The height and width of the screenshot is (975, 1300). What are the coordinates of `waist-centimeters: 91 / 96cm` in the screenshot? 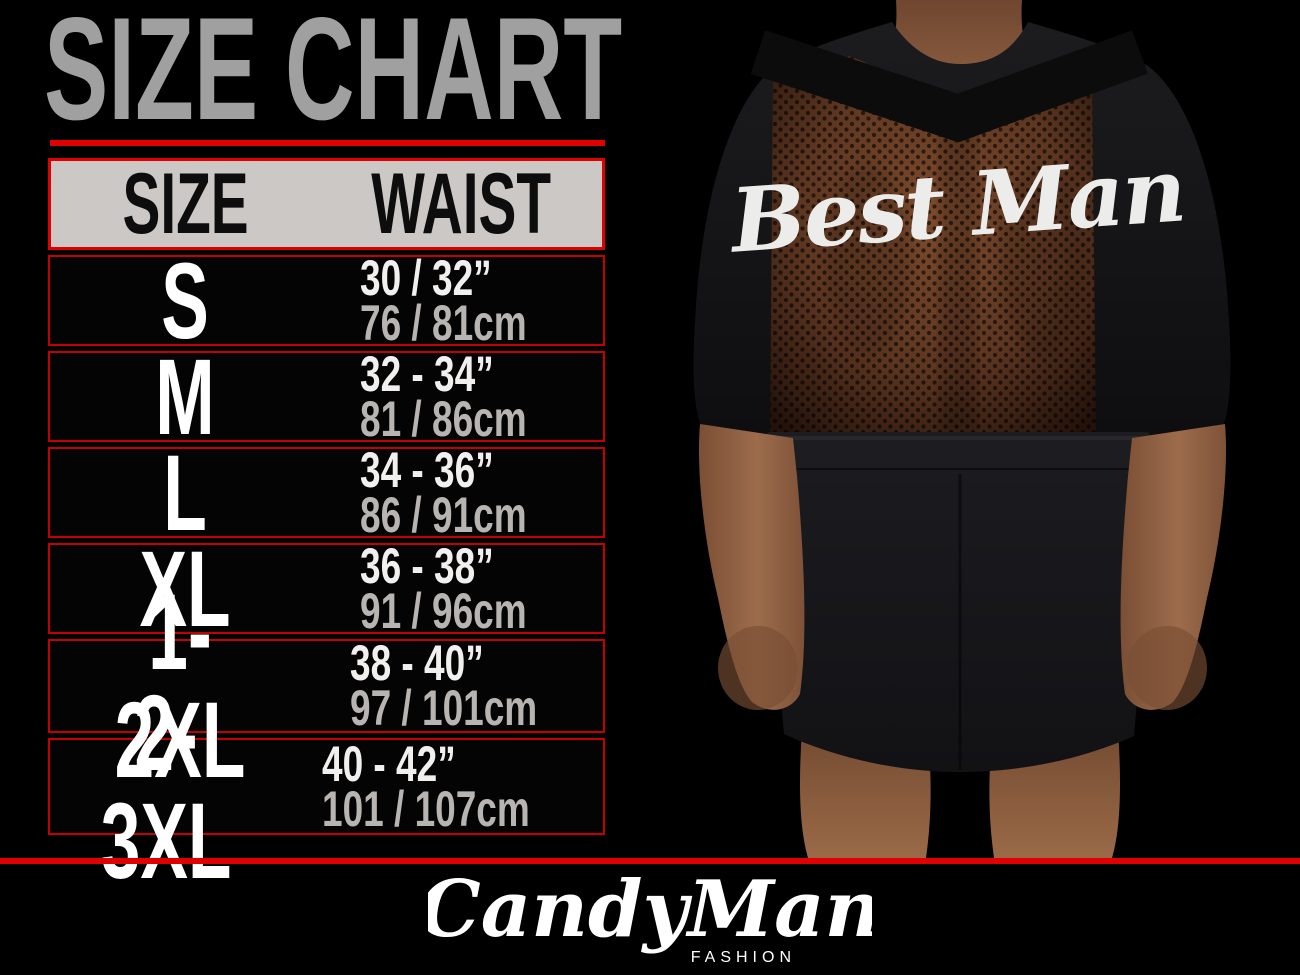 It's located at (443, 610).